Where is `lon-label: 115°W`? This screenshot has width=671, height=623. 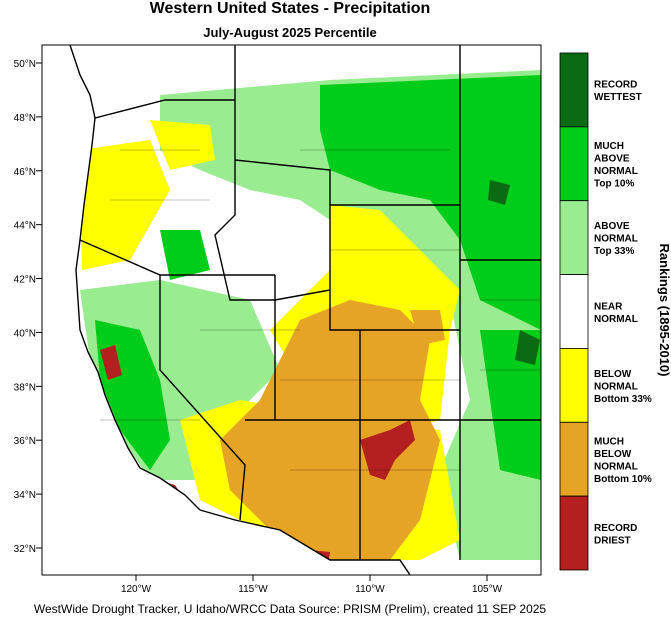 lon-label: 115°W is located at coordinates (253, 589).